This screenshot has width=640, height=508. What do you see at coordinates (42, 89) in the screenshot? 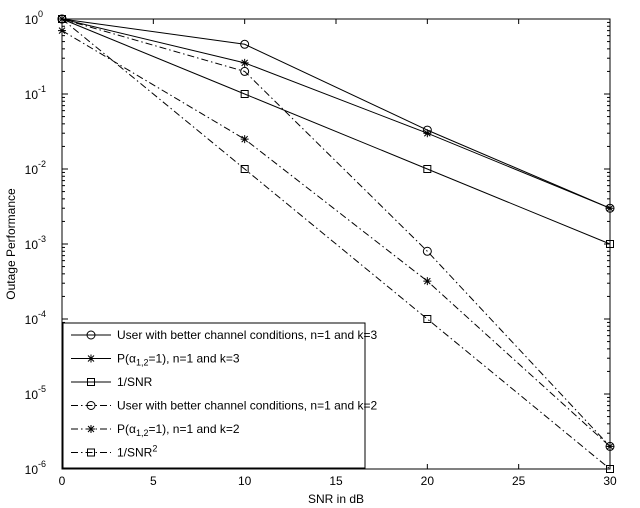
I see `y-tick-exponent: -1` at bounding box center [42, 89].